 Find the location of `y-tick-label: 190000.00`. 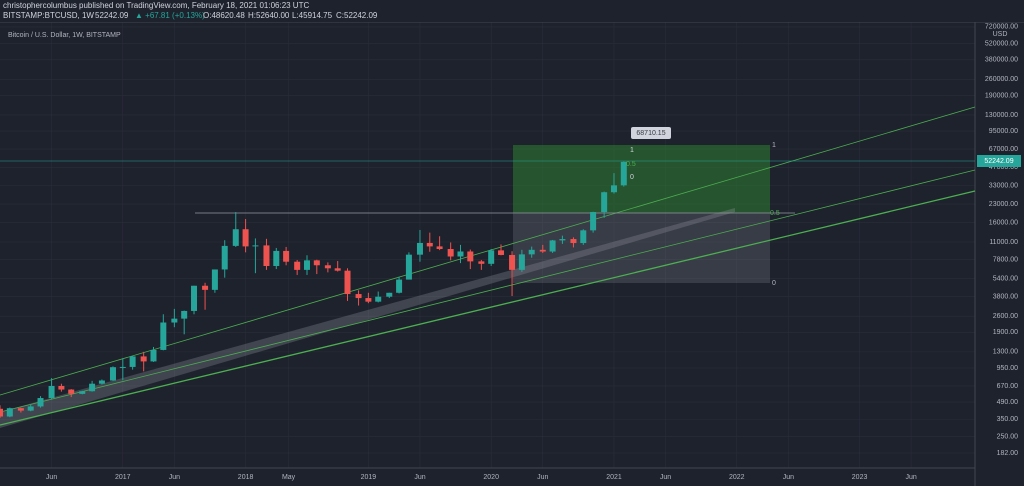

y-tick-label: 190000.00 is located at coordinates (1001, 95).